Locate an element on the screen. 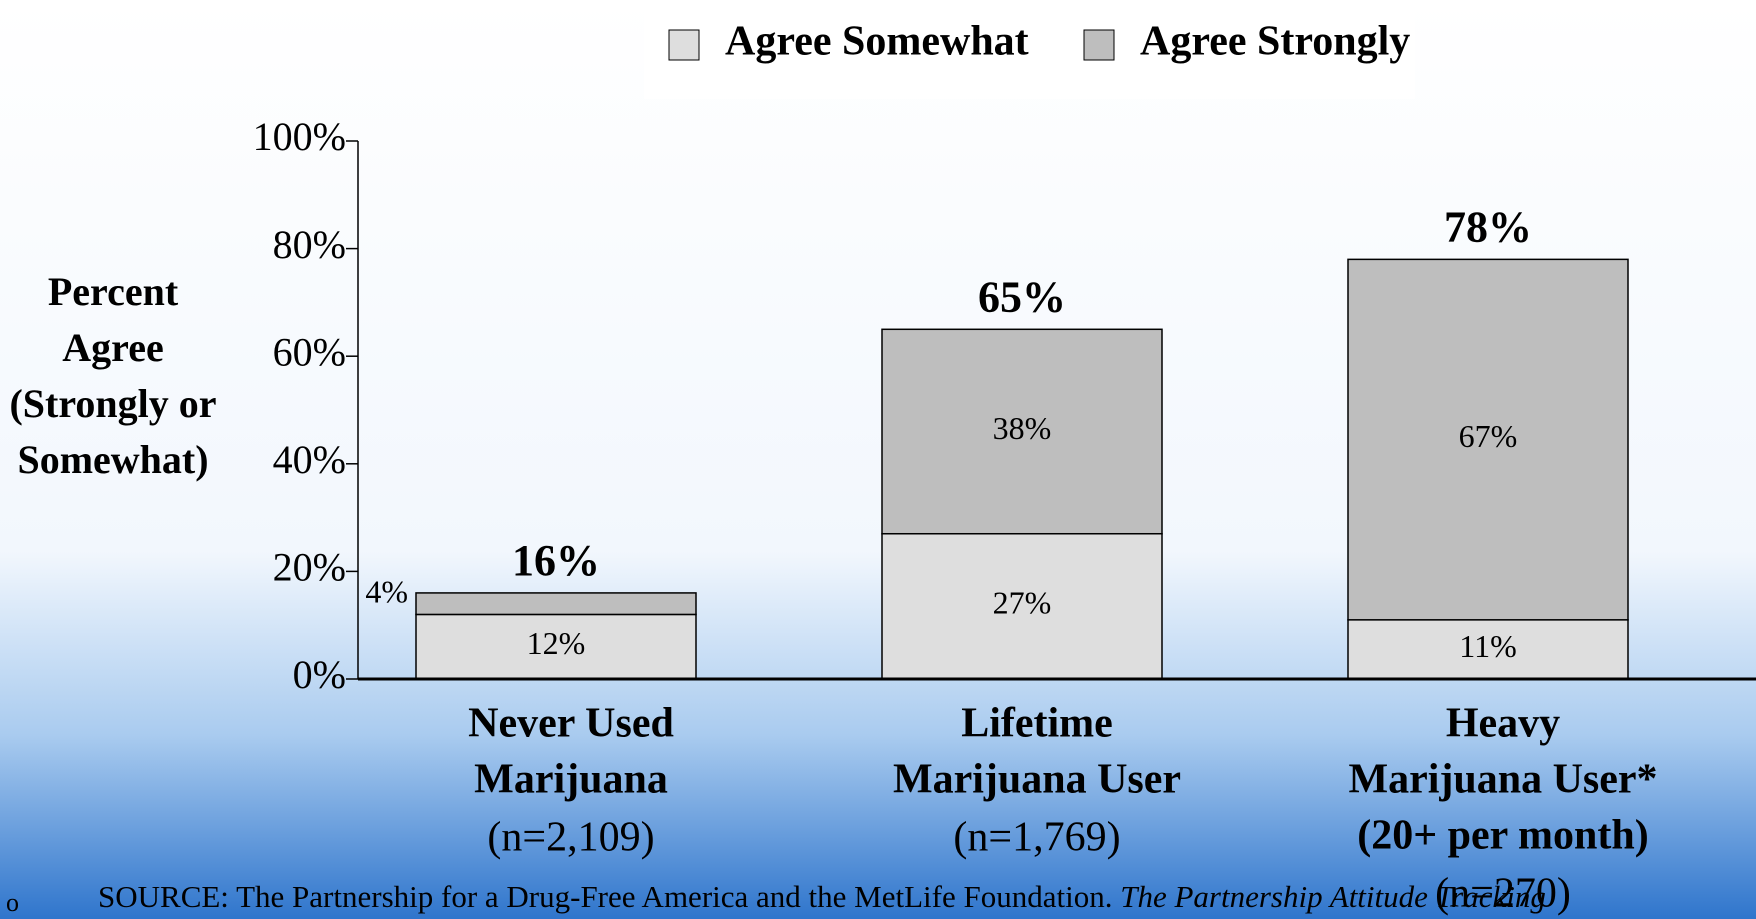 The width and height of the screenshot is (1756, 919). total-label: 16% is located at coordinates (556, 560).